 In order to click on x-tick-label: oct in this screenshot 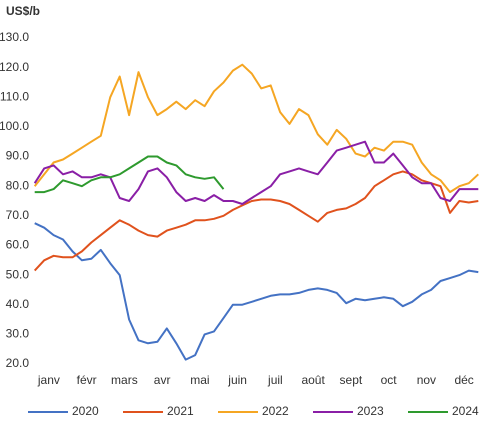, I will do `click(389, 380)`.